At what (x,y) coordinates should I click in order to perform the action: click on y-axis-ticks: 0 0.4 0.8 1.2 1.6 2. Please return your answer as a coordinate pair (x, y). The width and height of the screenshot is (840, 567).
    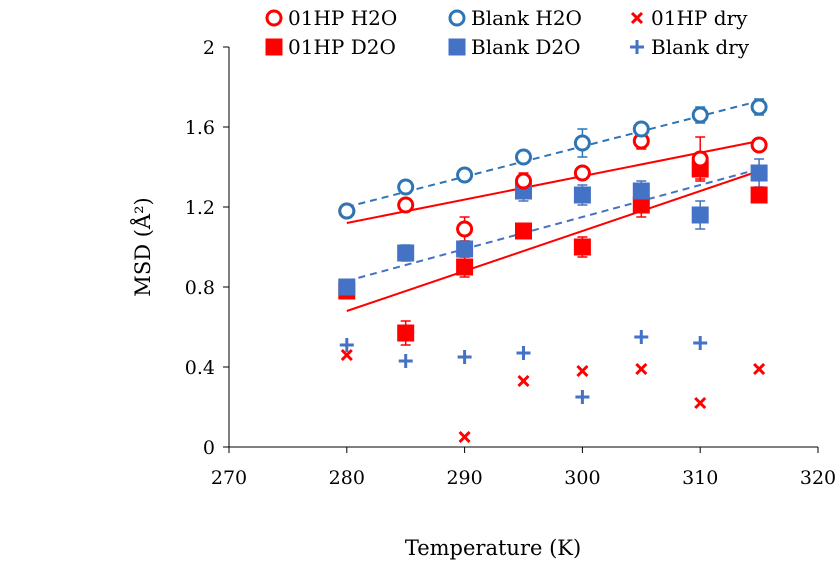
    Looking at the image, I should click on (207, 248).